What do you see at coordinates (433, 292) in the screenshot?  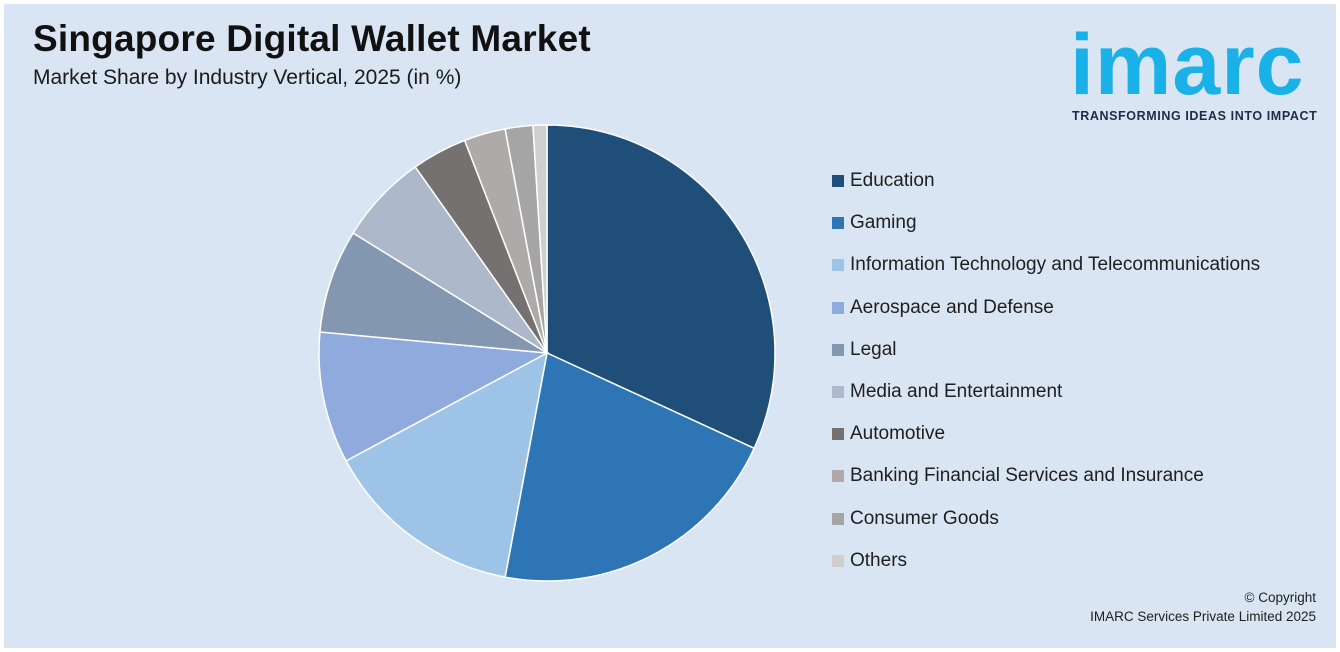 I see `pie-slice-legal` at bounding box center [433, 292].